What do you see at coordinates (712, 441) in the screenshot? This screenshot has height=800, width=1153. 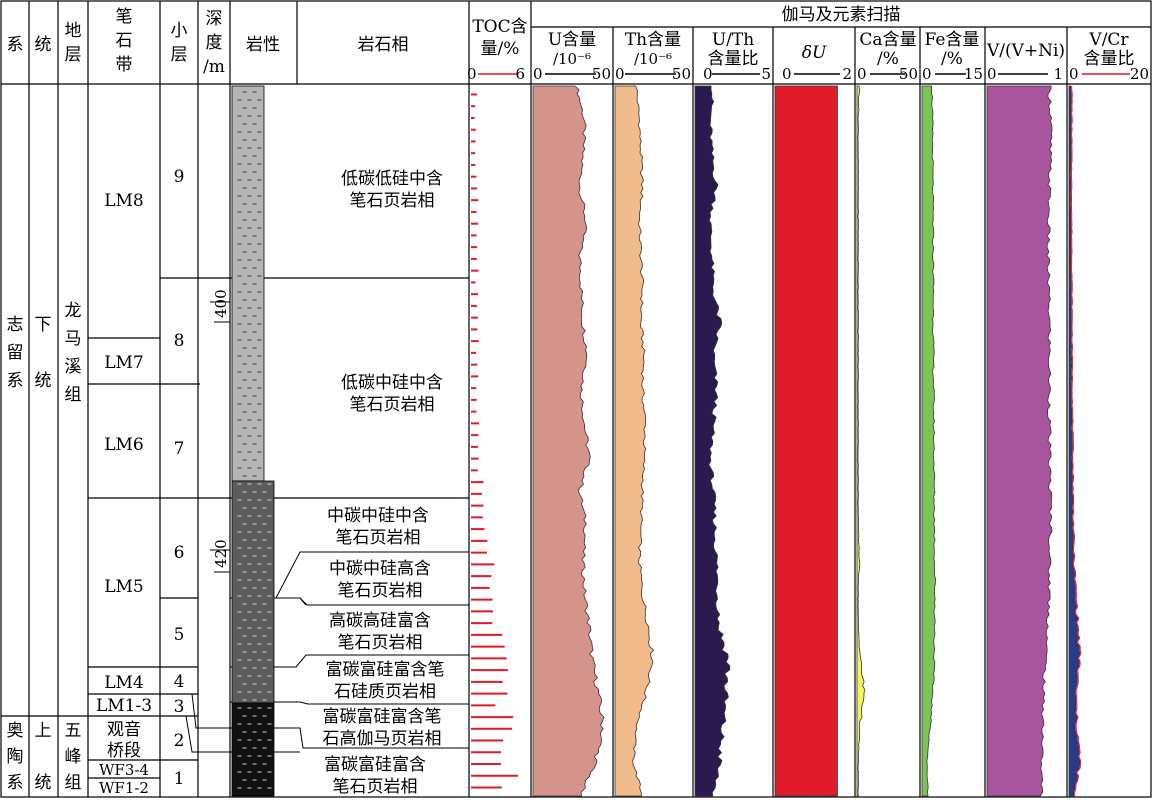 I see `curve-UTh` at bounding box center [712, 441].